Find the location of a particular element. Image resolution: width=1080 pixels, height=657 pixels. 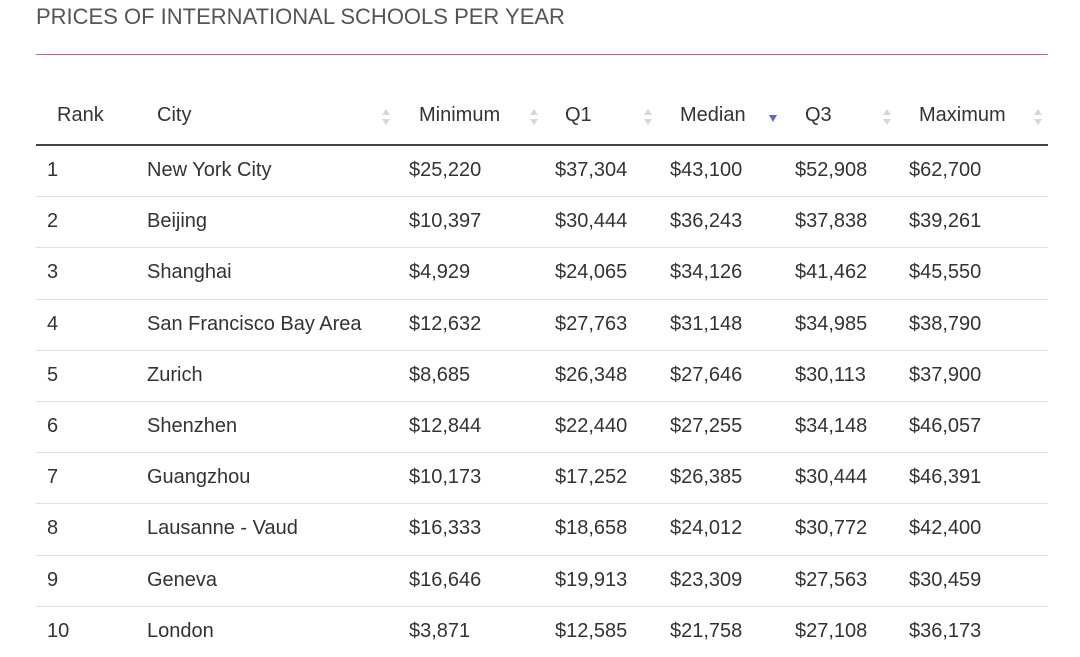

cell-city: New York City is located at coordinates (209, 170).